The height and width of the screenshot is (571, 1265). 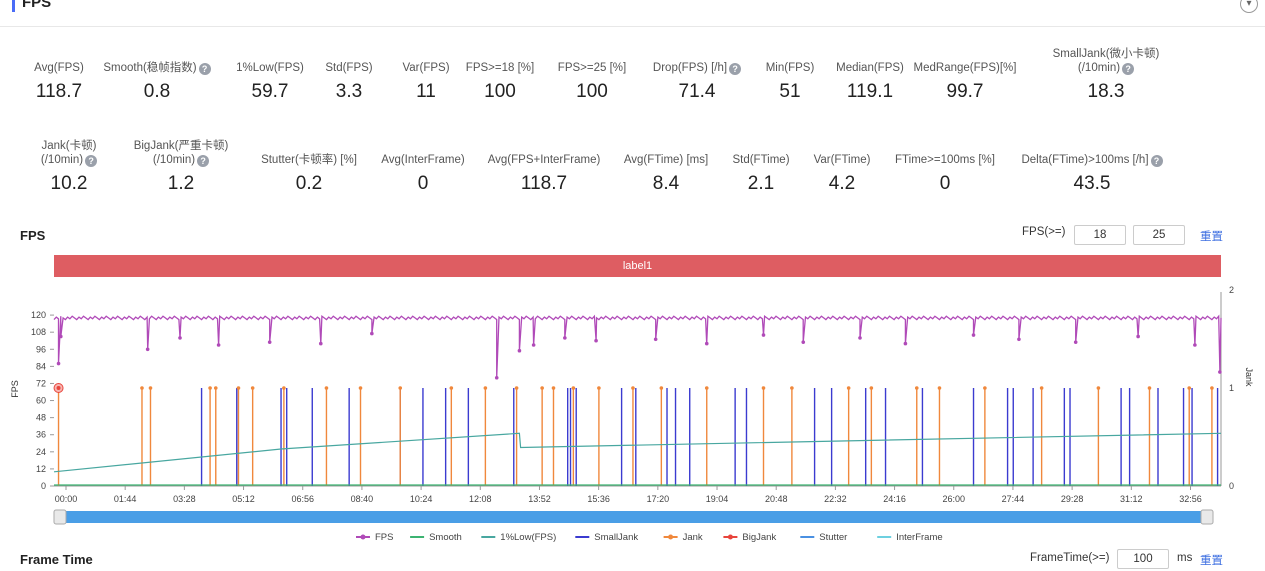 What do you see at coordinates (539, 499) in the screenshot?
I see `x-tick-label: 13:52` at bounding box center [539, 499].